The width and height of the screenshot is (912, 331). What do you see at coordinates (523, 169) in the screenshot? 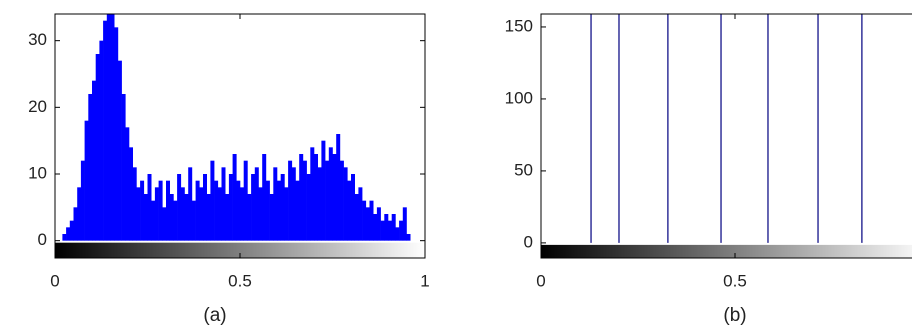
I see `y-tick-label: 50` at bounding box center [523, 169].